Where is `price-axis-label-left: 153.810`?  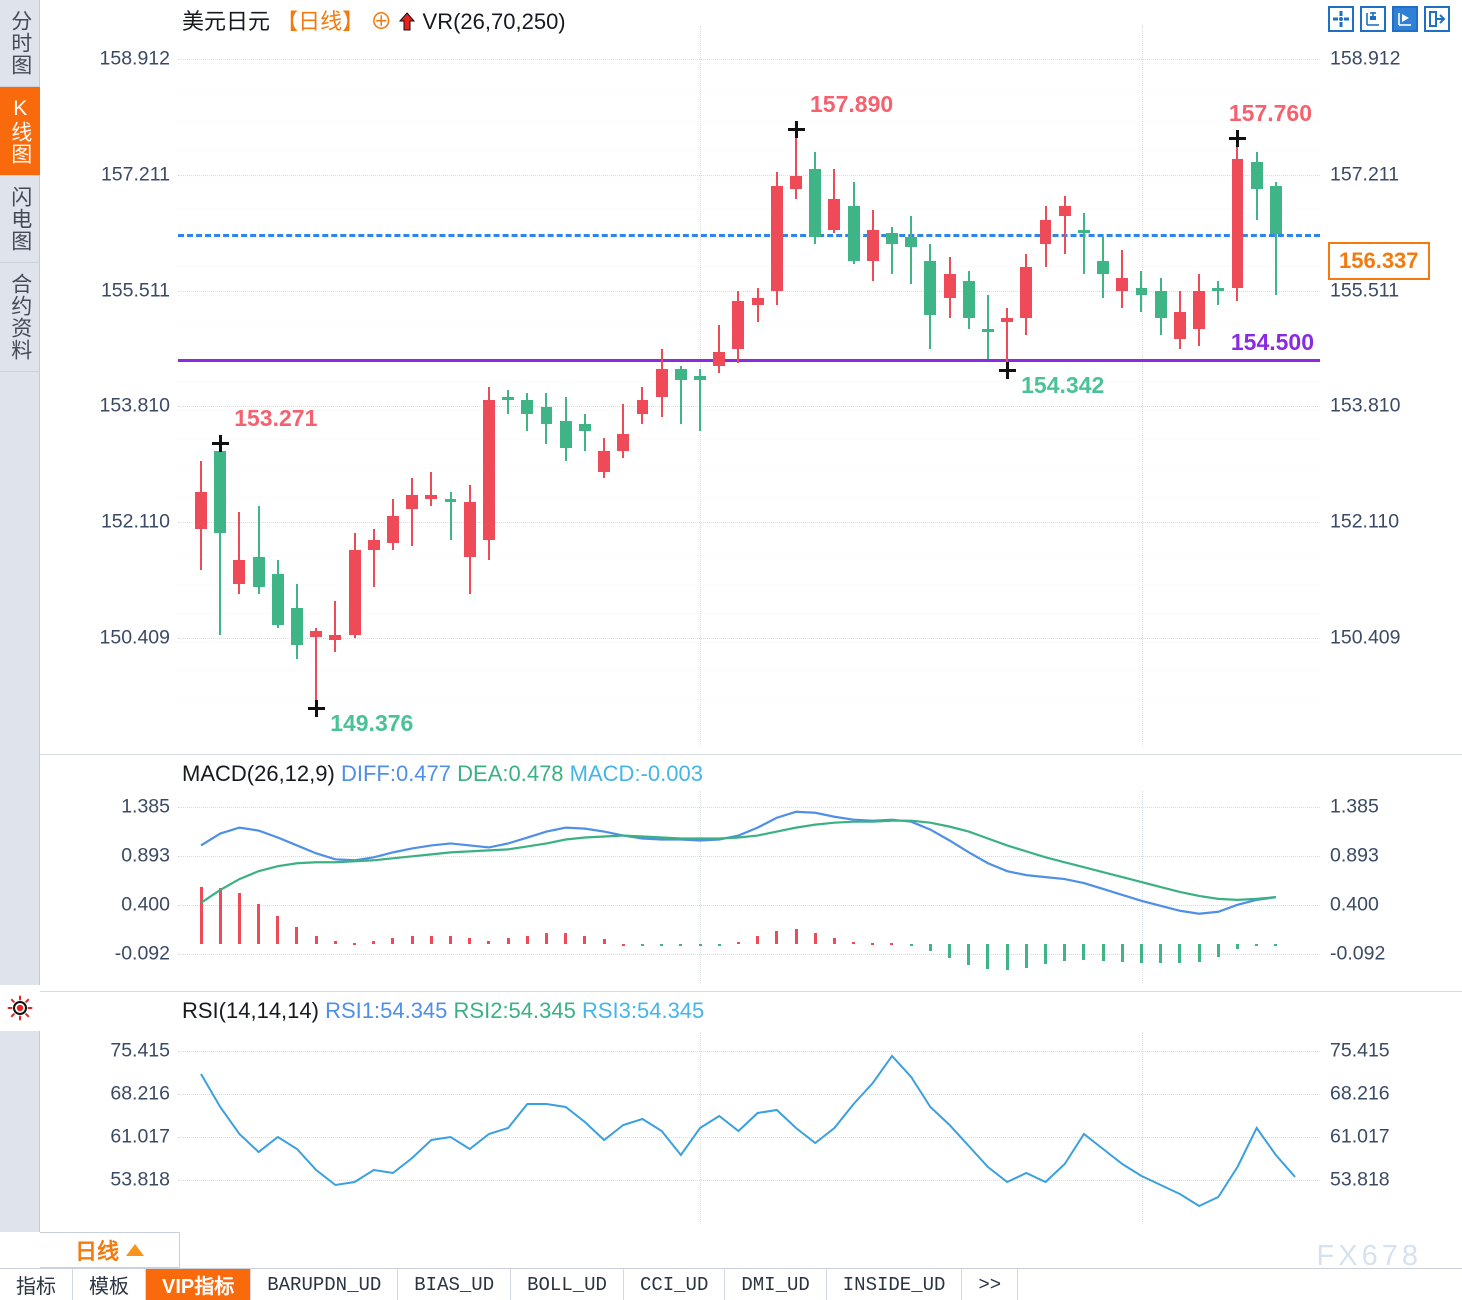 price-axis-label-left: 153.810 is located at coordinates (135, 405).